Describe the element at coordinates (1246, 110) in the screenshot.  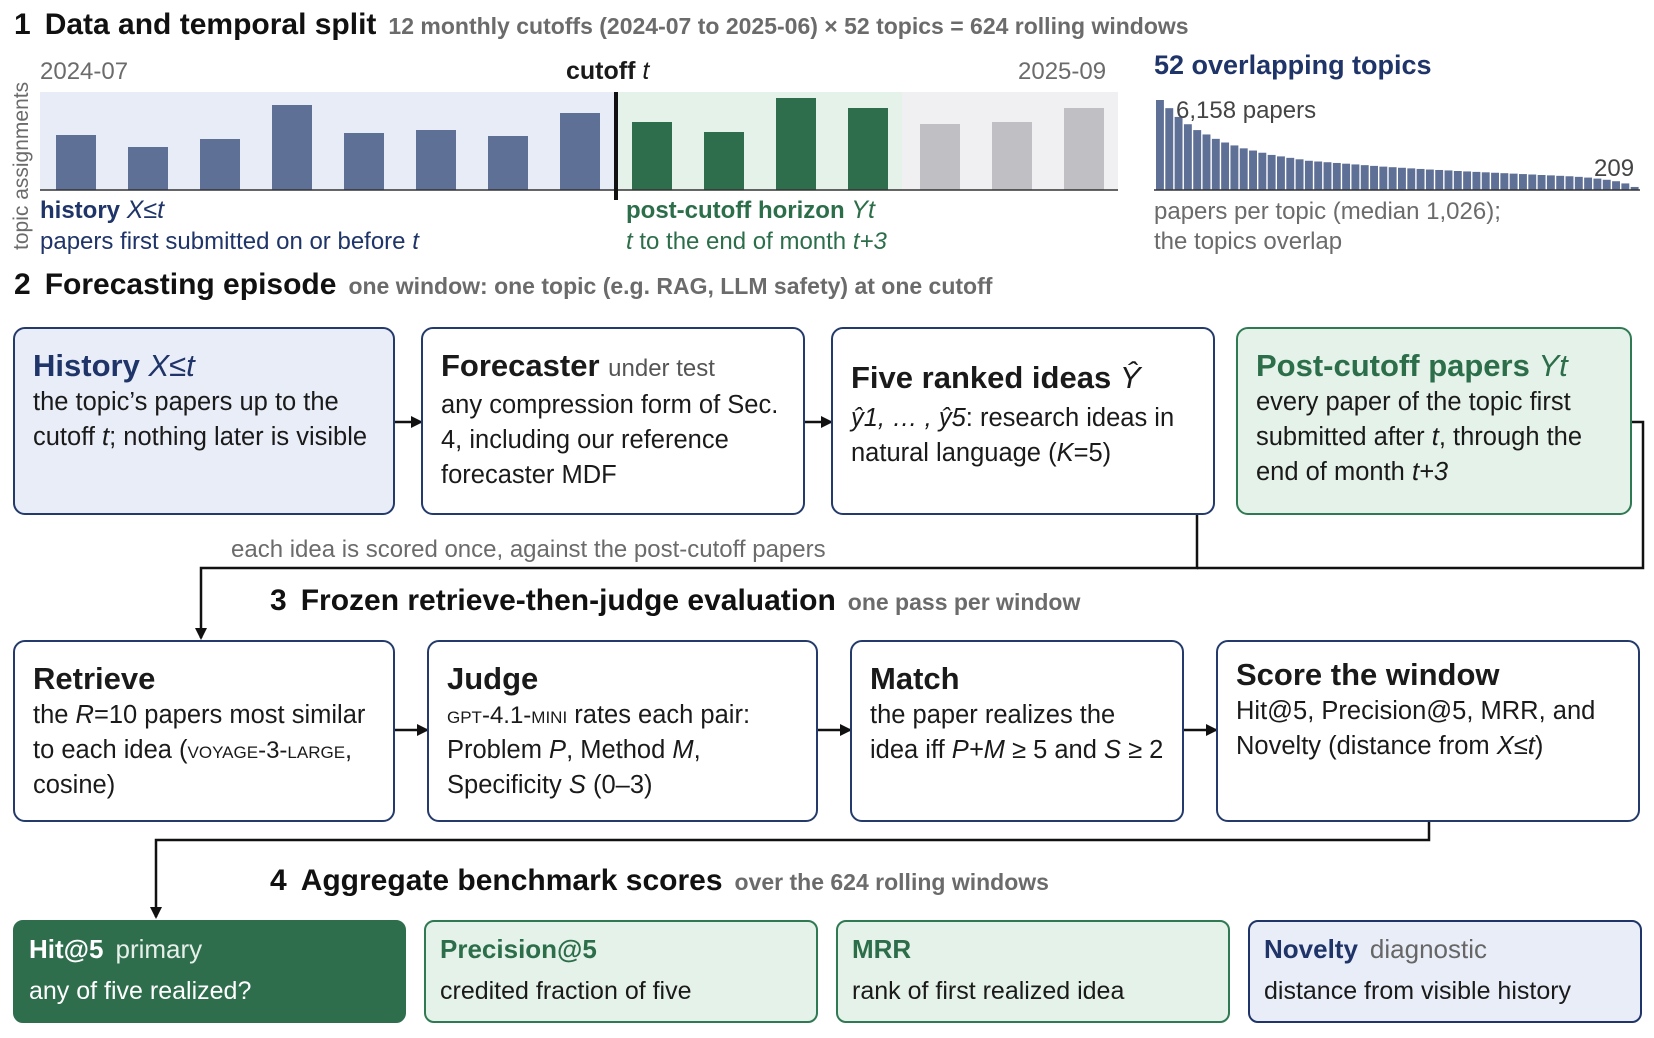
I see `topics-max-label: 6,158 papers` at that location.